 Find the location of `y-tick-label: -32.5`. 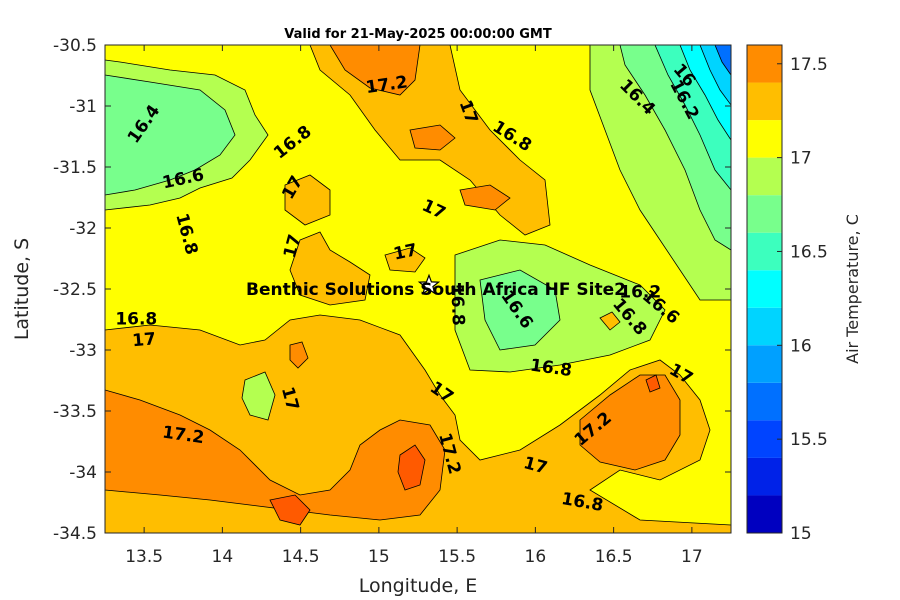

y-tick-label: -32.5 is located at coordinates (75, 290).